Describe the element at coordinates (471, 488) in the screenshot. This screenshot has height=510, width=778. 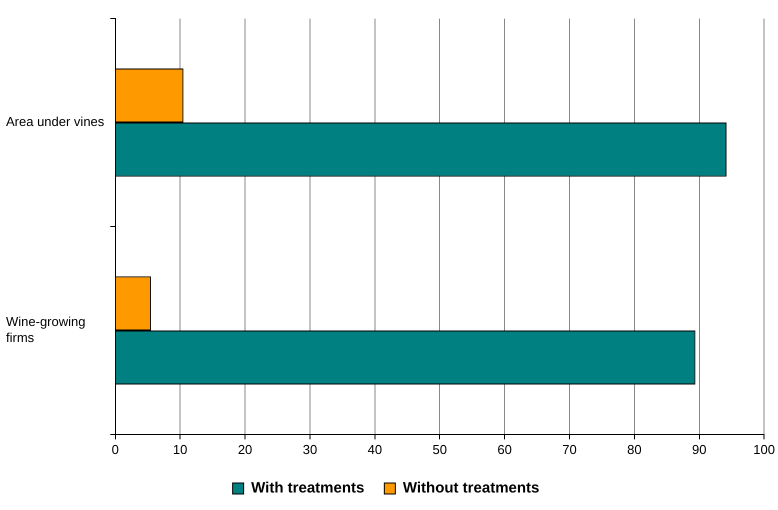
I see `legend-label: Without treatments` at that location.